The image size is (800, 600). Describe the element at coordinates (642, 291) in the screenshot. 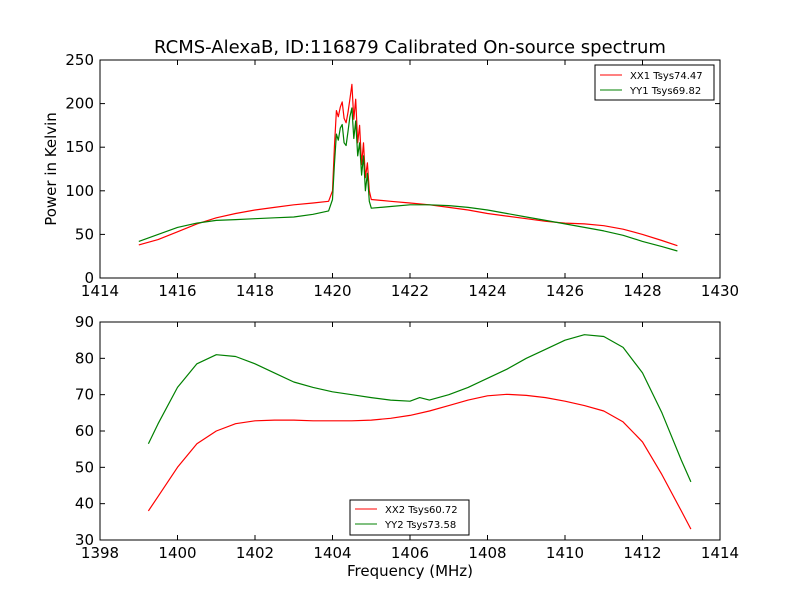

I see `top-x-tick-label: 1428` at that location.